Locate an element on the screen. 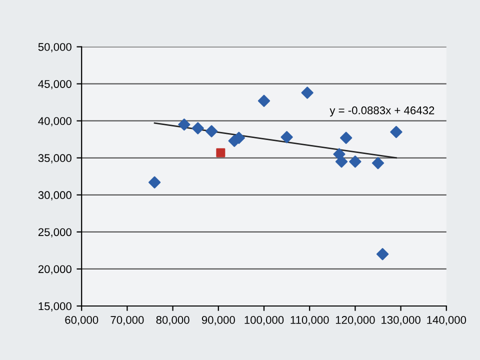  y-tick-label: 30,000 is located at coordinates (55, 195).